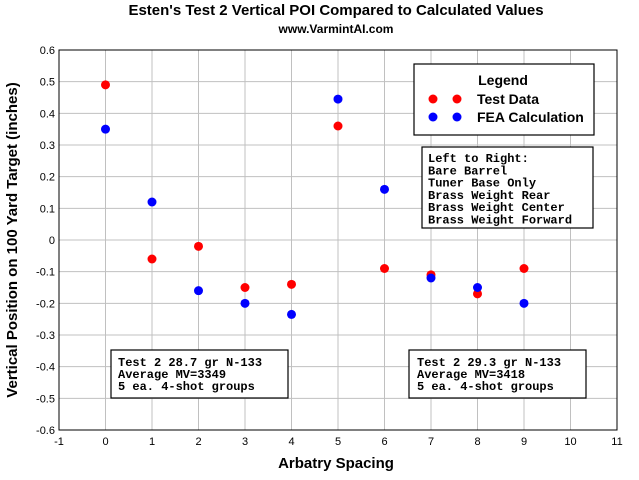 This screenshot has width=639, height=480. Describe the element at coordinates (616, 442) in the screenshot. I see `x-tick-label: 11` at that location.